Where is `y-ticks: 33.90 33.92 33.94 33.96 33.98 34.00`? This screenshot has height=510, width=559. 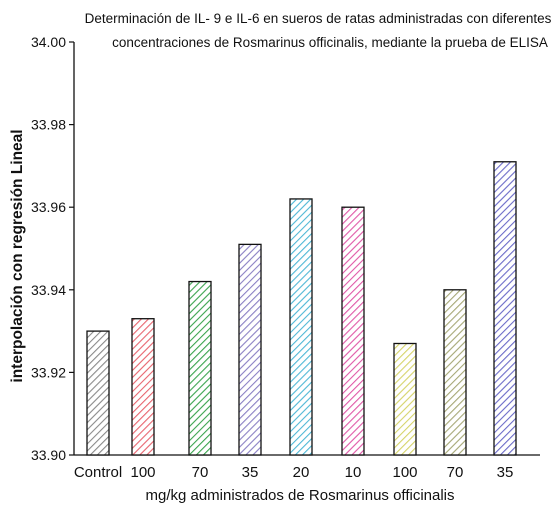 y-ticks: 33.90 33.92 33.94 33.96 33.98 34.00 is located at coordinates (52, 248).